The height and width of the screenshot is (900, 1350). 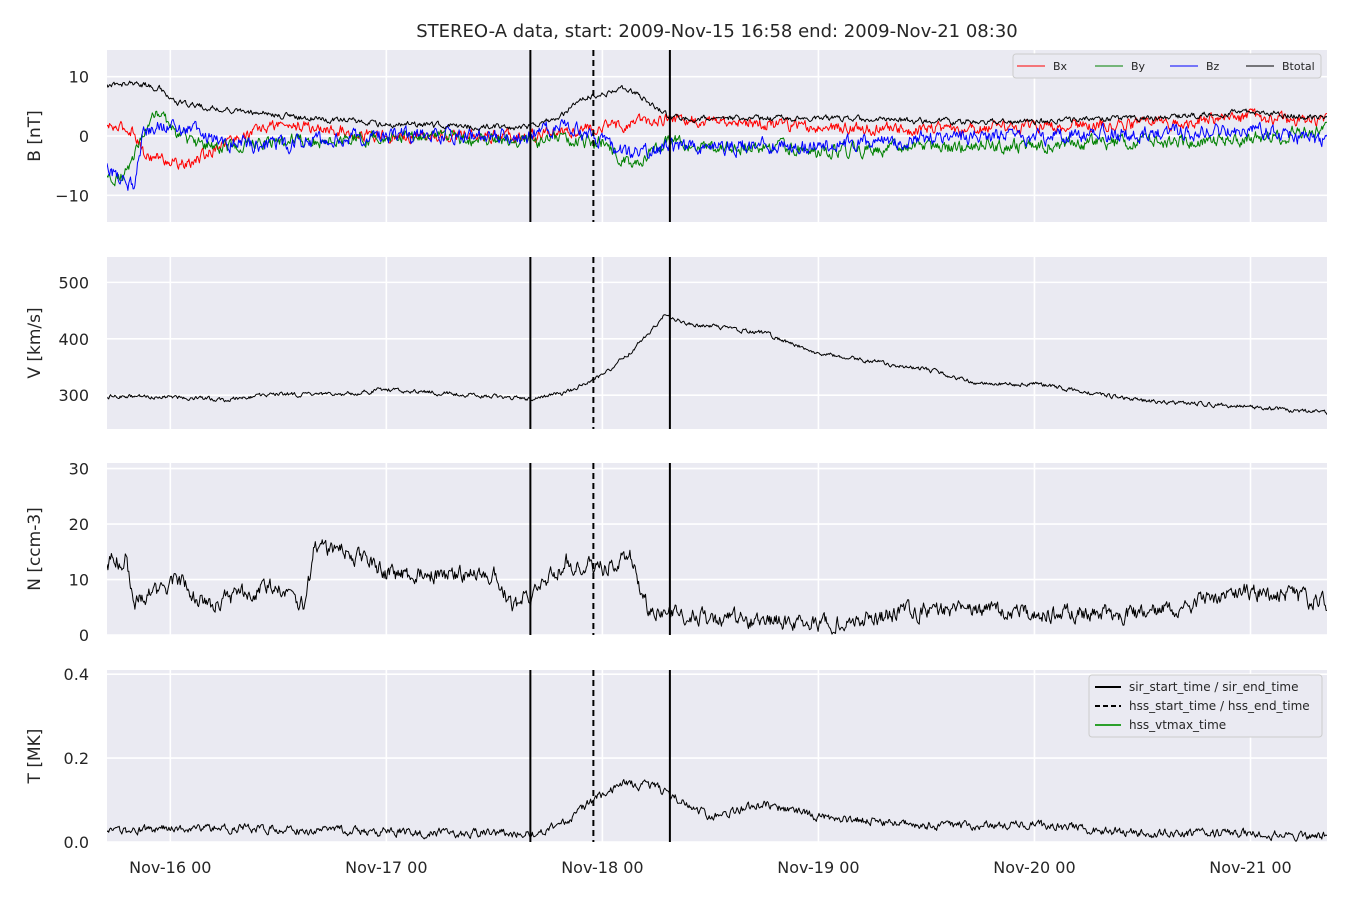 What do you see at coordinates (386, 867) in the screenshot?
I see `x-tick-label: Nov-17 00` at bounding box center [386, 867].